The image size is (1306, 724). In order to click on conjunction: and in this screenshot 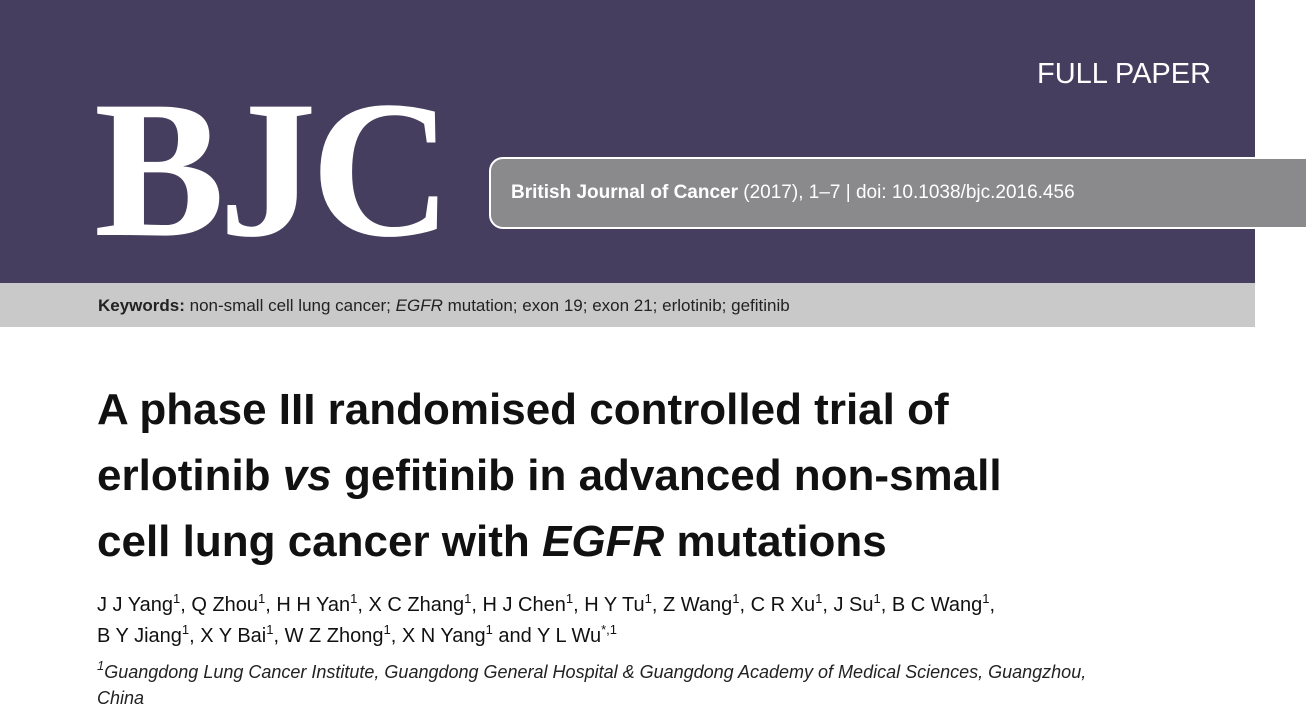, I will do `click(514, 636)`.